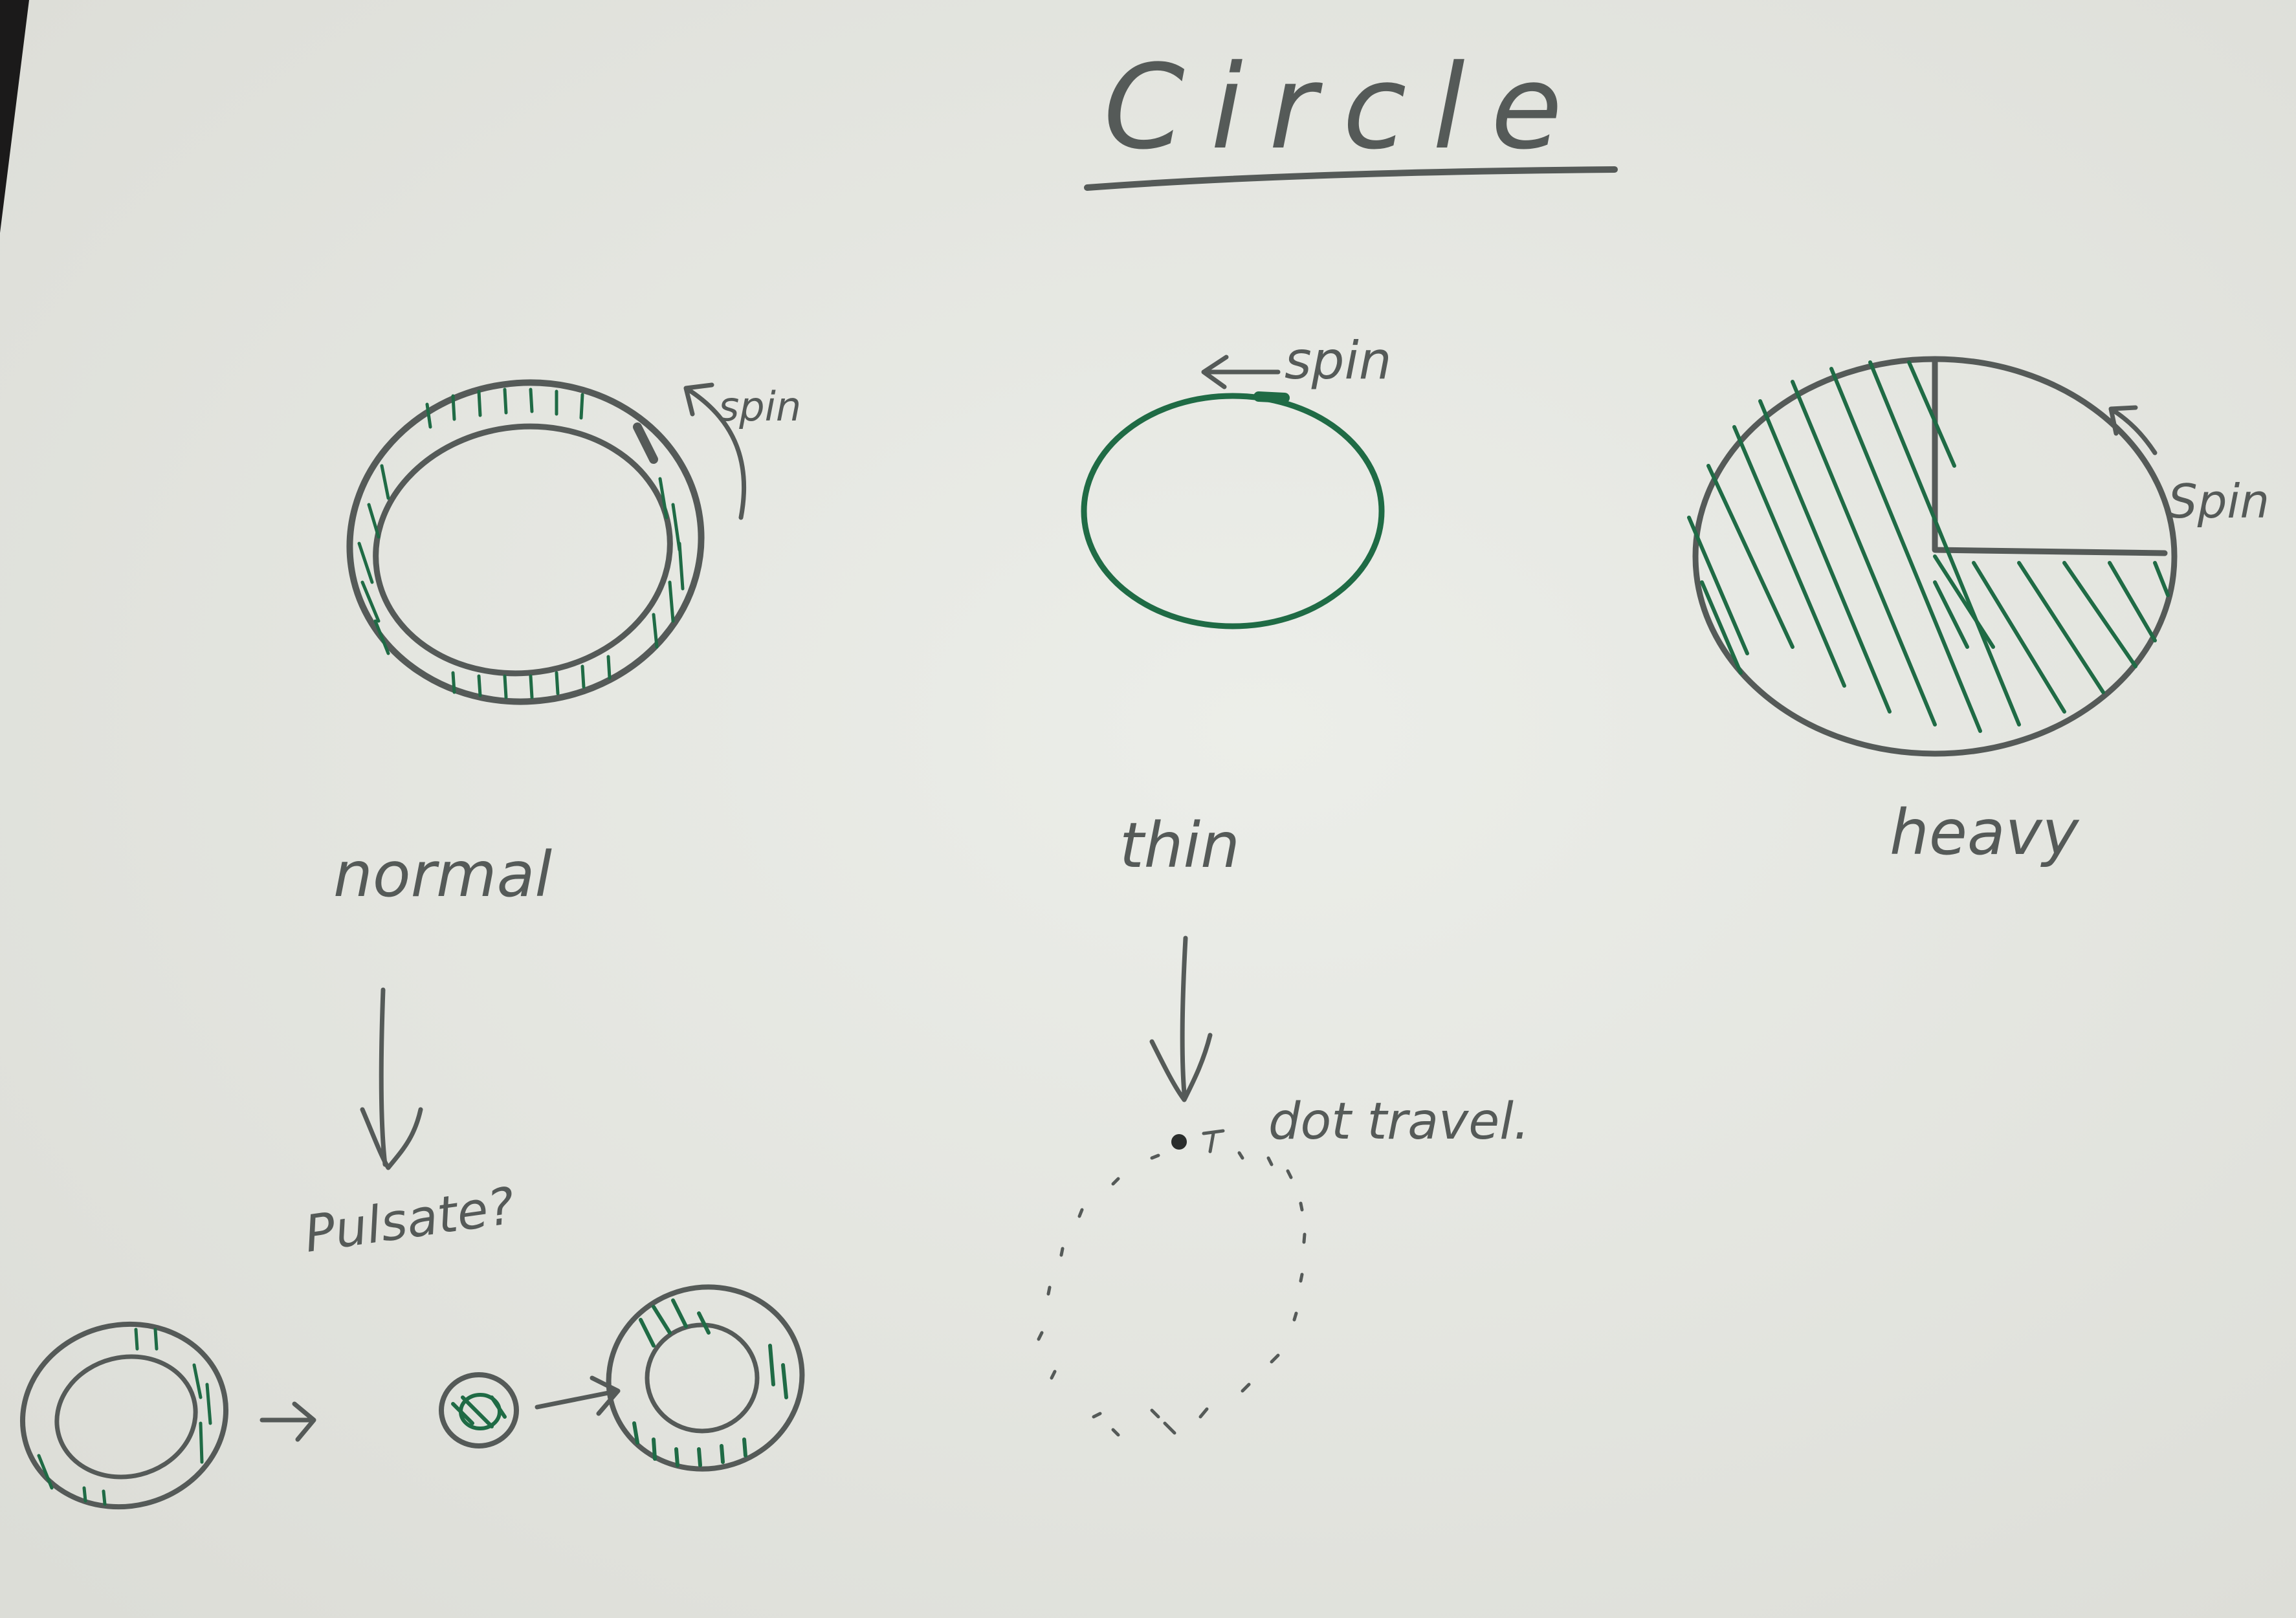  I want to click on title-underline, so click(1351, 179).